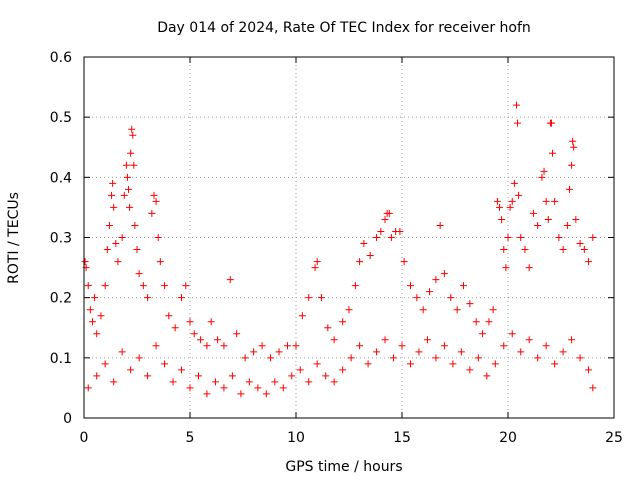 The width and height of the screenshot is (640, 480). Describe the element at coordinates (508, 438) in the screenshot. I see `x-tick-label: 20` at that location.